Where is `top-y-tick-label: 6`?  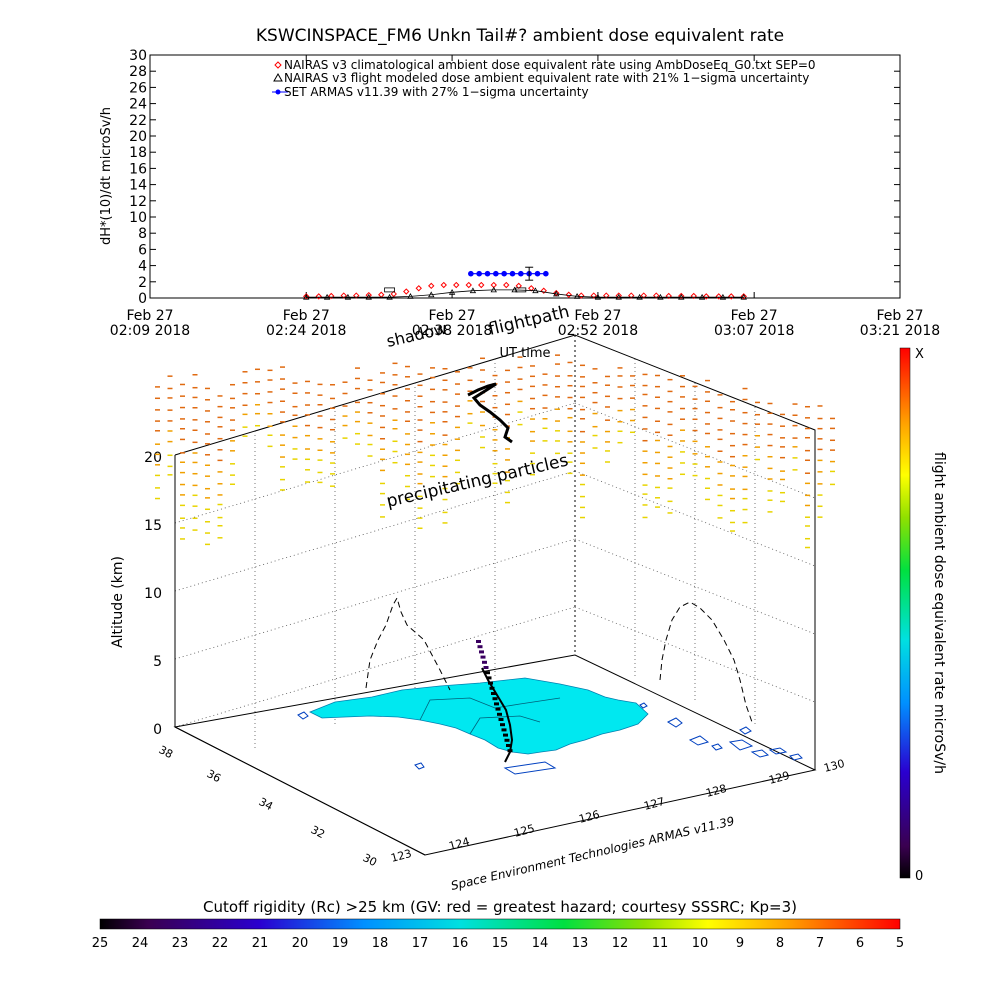 top-y-tick-label: 6 is located at coordinates (142, 250).